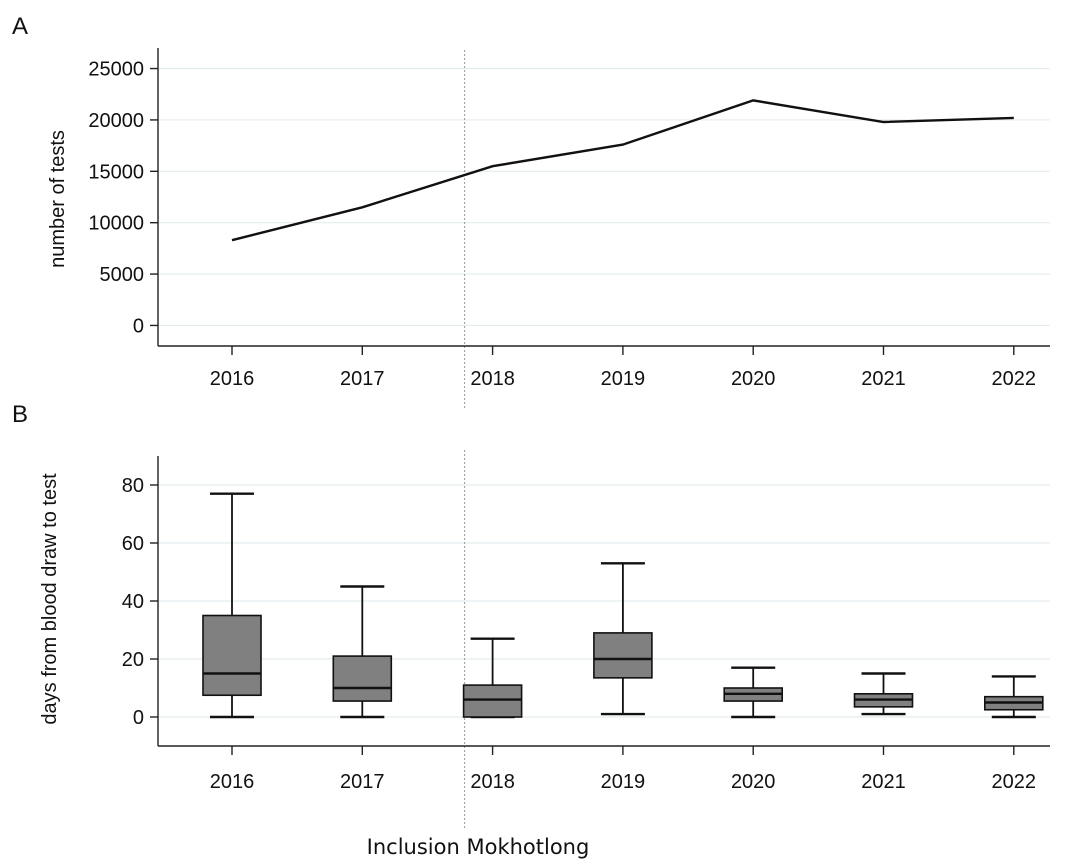  Describe the element at coordinates (478, 847) in the screenshot. I see `inclusion-annotation: Inclusion Mokhotlong` at that location.